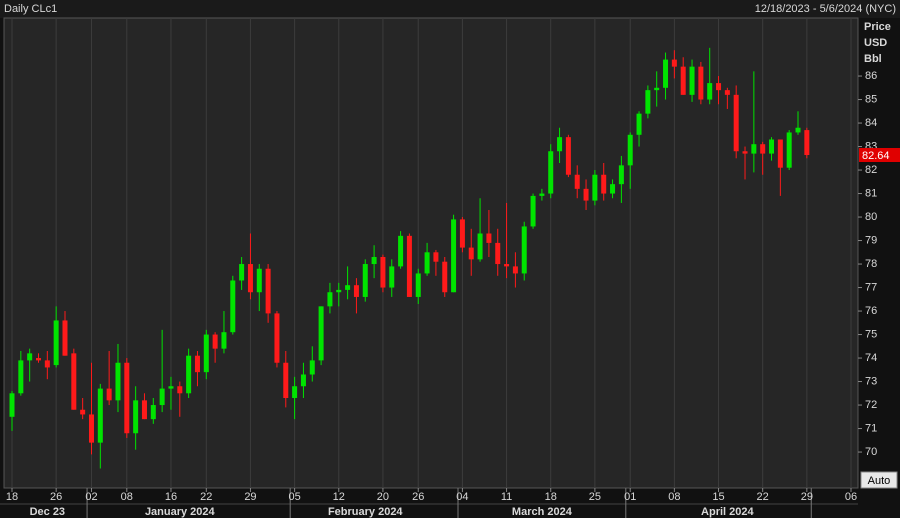 This screenshot has width=900, height=518. Describe the element at coordinates (294, 497) in the screenshot. I see `x-tick-label: 05` at that location.